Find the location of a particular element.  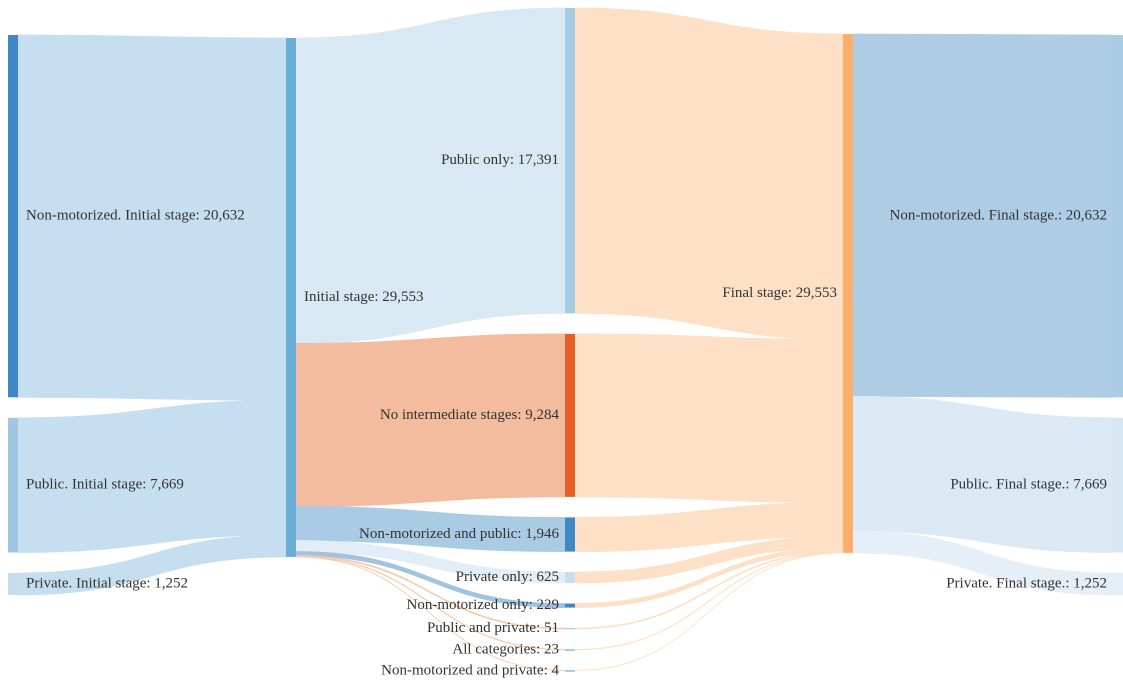

node-label: Public. Initial stage: 7,669 is located at coordinates (105, 485).